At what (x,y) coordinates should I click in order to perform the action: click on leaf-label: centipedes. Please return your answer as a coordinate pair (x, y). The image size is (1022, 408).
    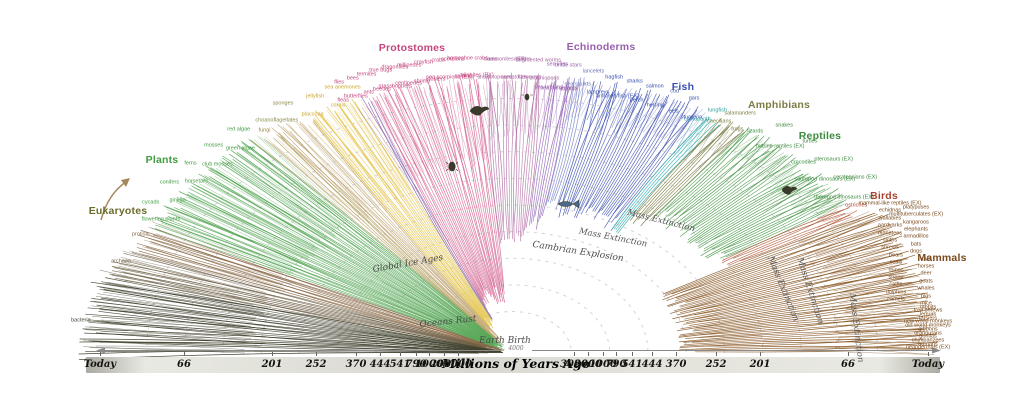
    Looking at the image, I should click on (408, 83).